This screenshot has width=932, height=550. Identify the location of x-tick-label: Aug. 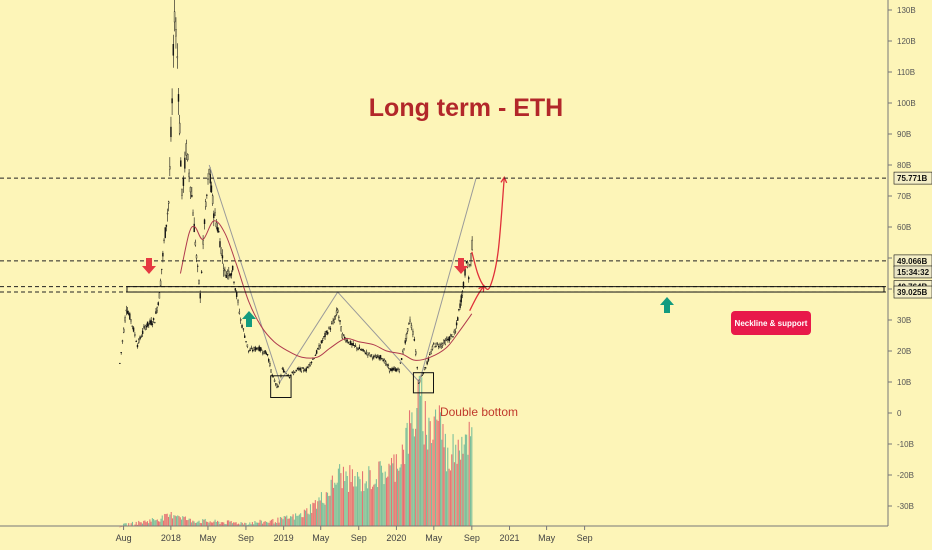
(124, 538).